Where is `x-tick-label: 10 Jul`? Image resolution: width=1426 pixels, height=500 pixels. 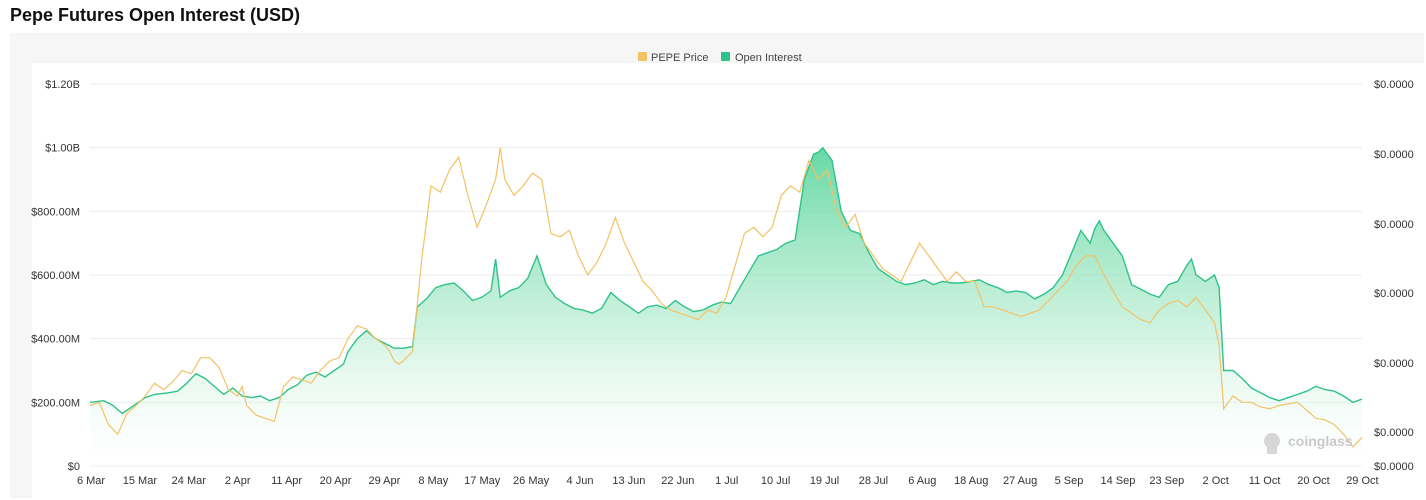
x-tick-label: 10 Jul is located at coordinates (775, 481).